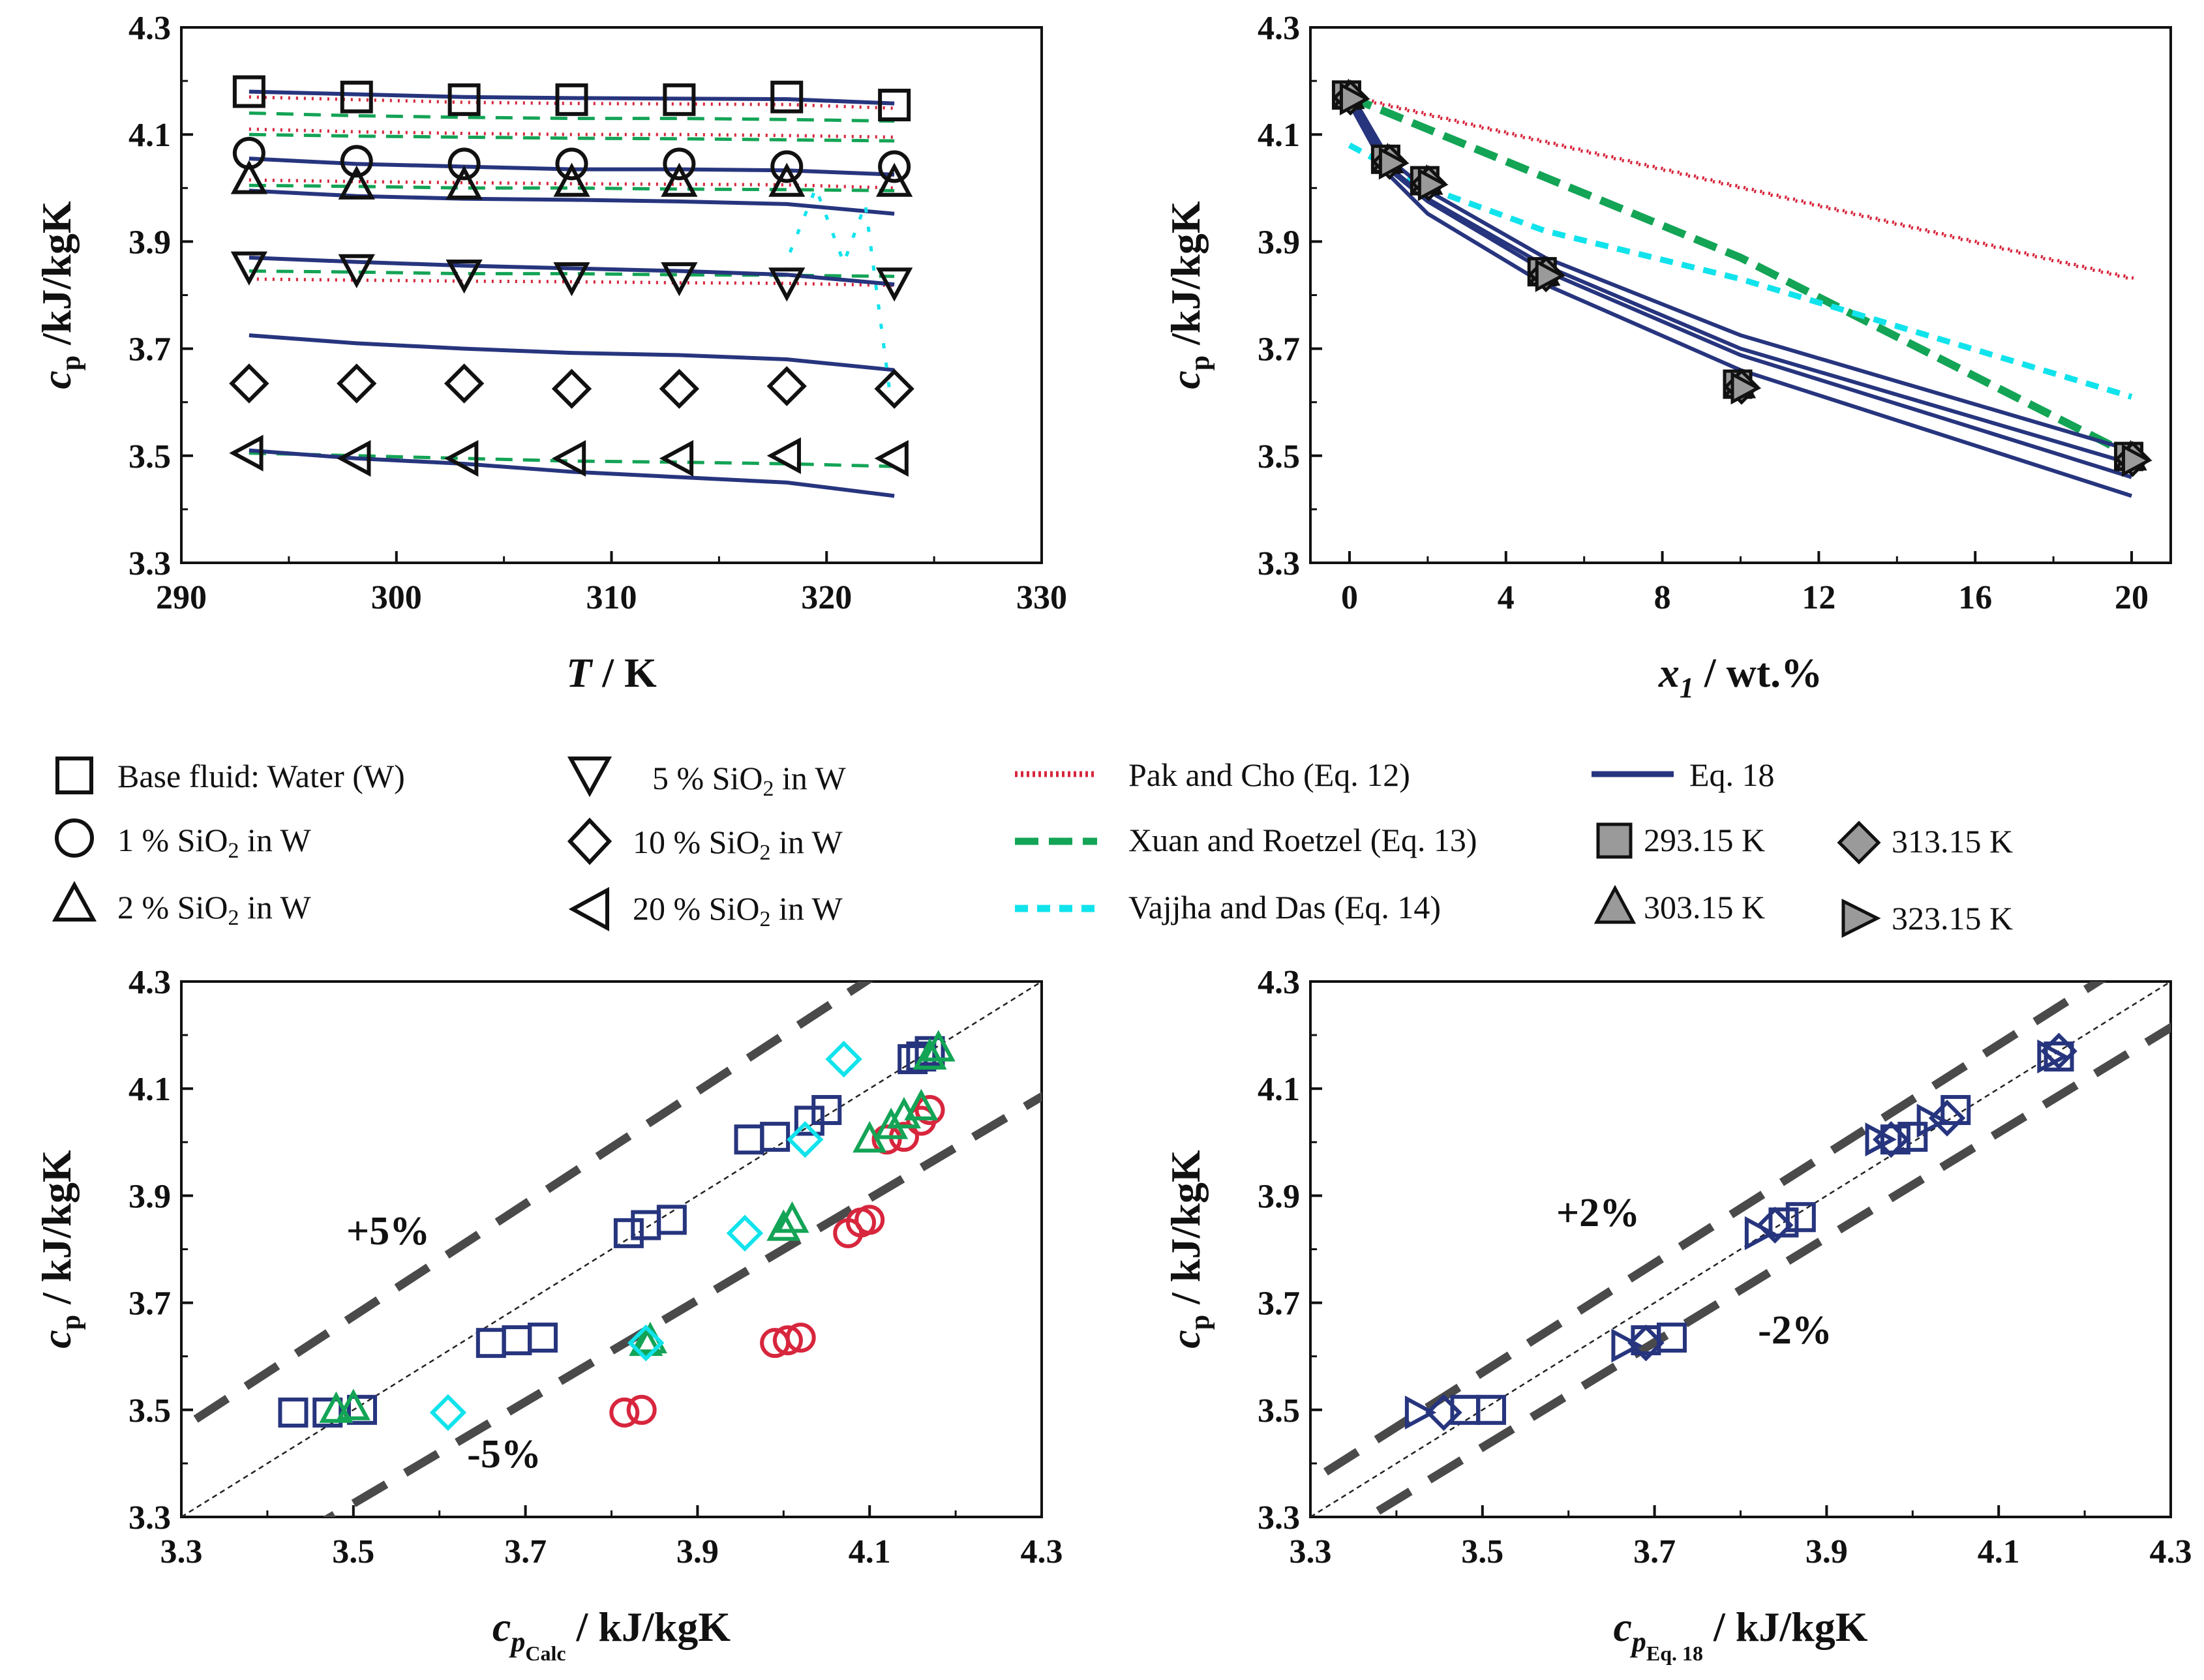  Describe the element at coordinates (388, 1231) in the screenshot. I see `upper-band-annotation: +5%` at that location.